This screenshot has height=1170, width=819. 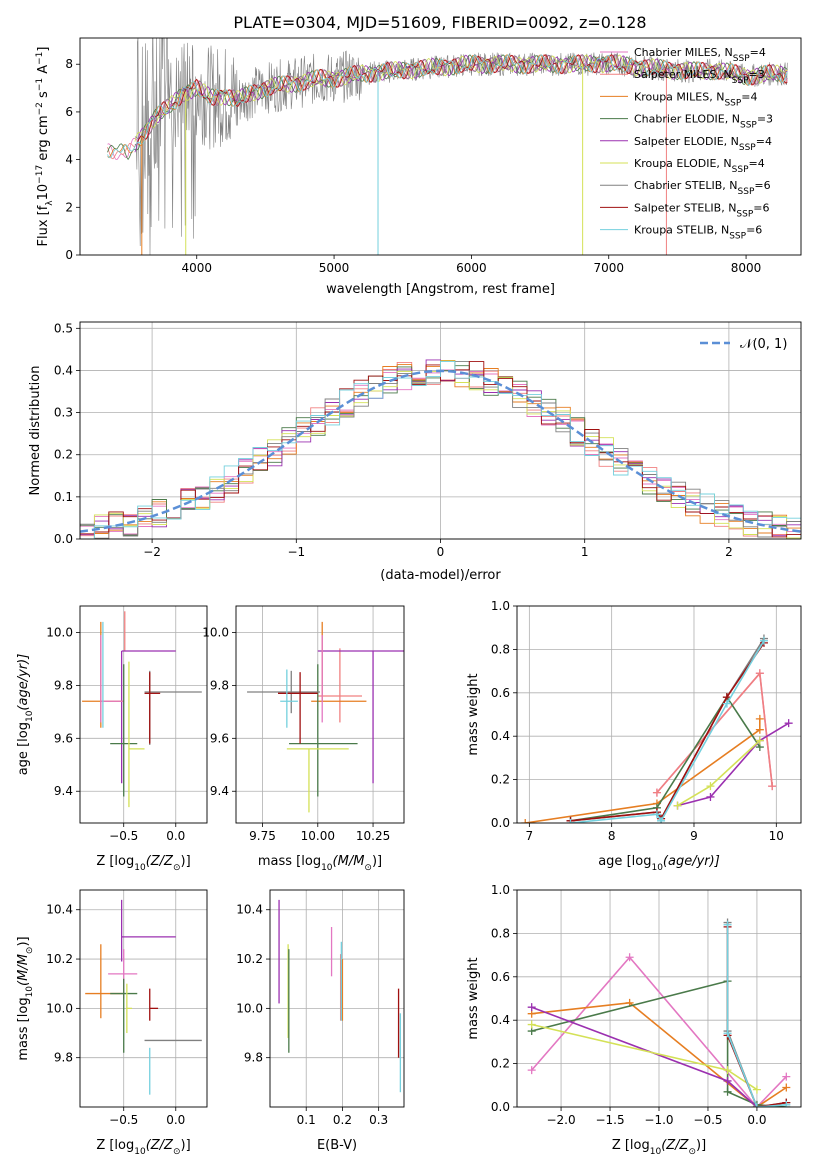 I want to click on x-tick-label: 0, so click(x=441, y=552).